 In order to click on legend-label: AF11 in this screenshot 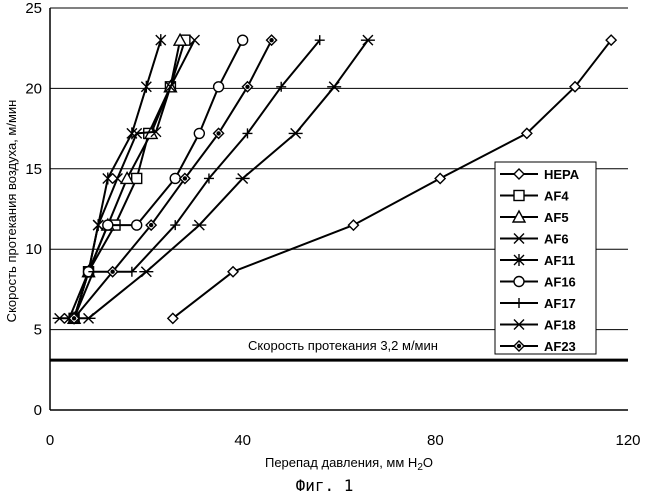, I will do `click(559, 260)`.